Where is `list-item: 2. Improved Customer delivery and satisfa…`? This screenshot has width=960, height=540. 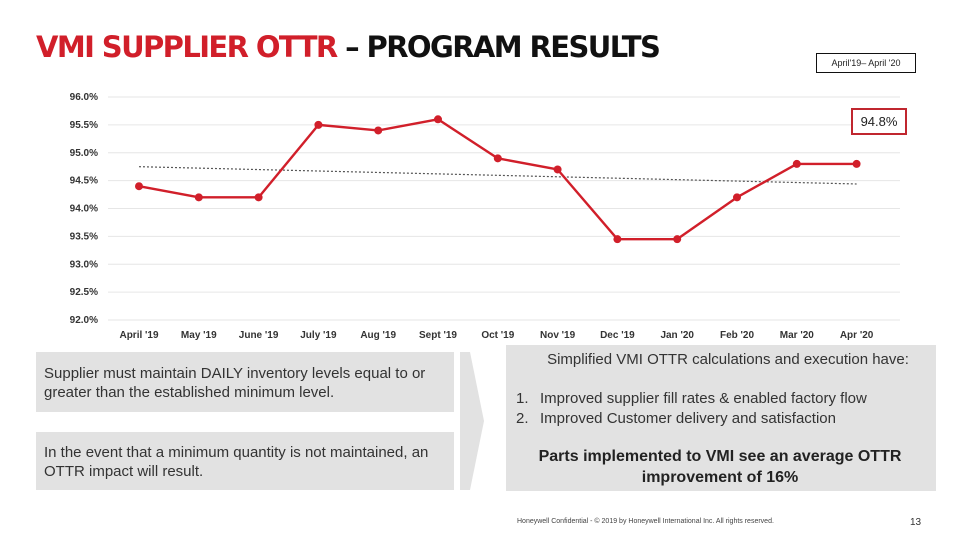
list-item: 2. Improved Customer delivery and satisfa… is located at coordinates (676, 418).